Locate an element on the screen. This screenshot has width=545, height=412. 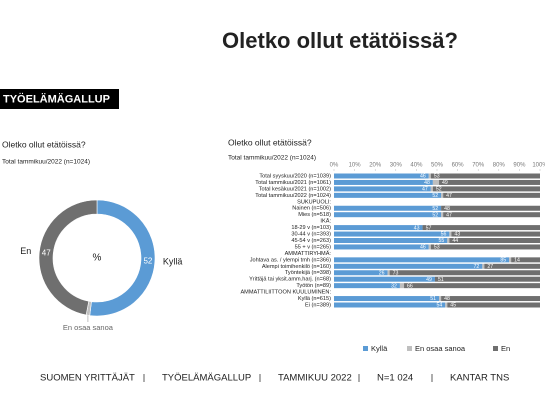
chart-subtitle: Total tammikuu/2022 (n=1024) is located at coordinates (272, 158).